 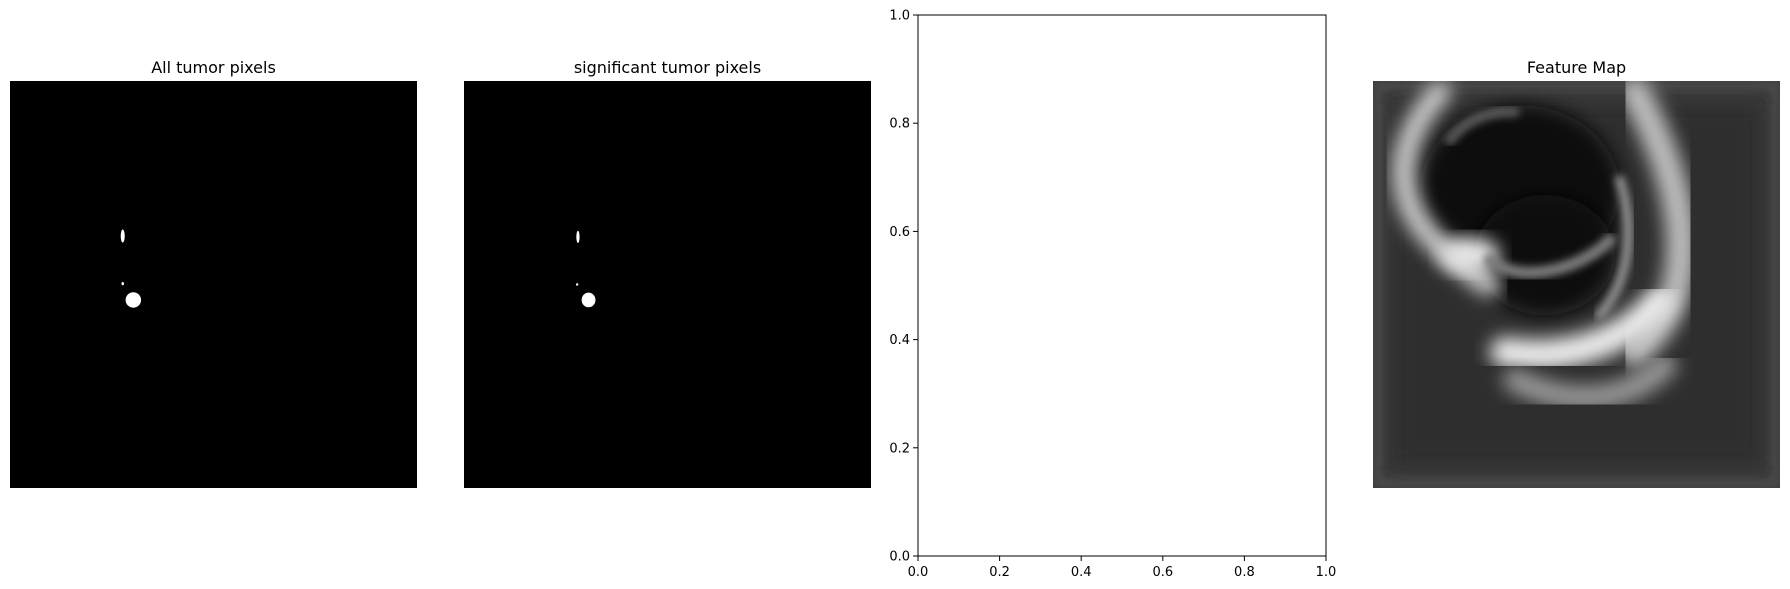 I want to click on y-tick-label-2: 0.4, so click(x=899, y=340).